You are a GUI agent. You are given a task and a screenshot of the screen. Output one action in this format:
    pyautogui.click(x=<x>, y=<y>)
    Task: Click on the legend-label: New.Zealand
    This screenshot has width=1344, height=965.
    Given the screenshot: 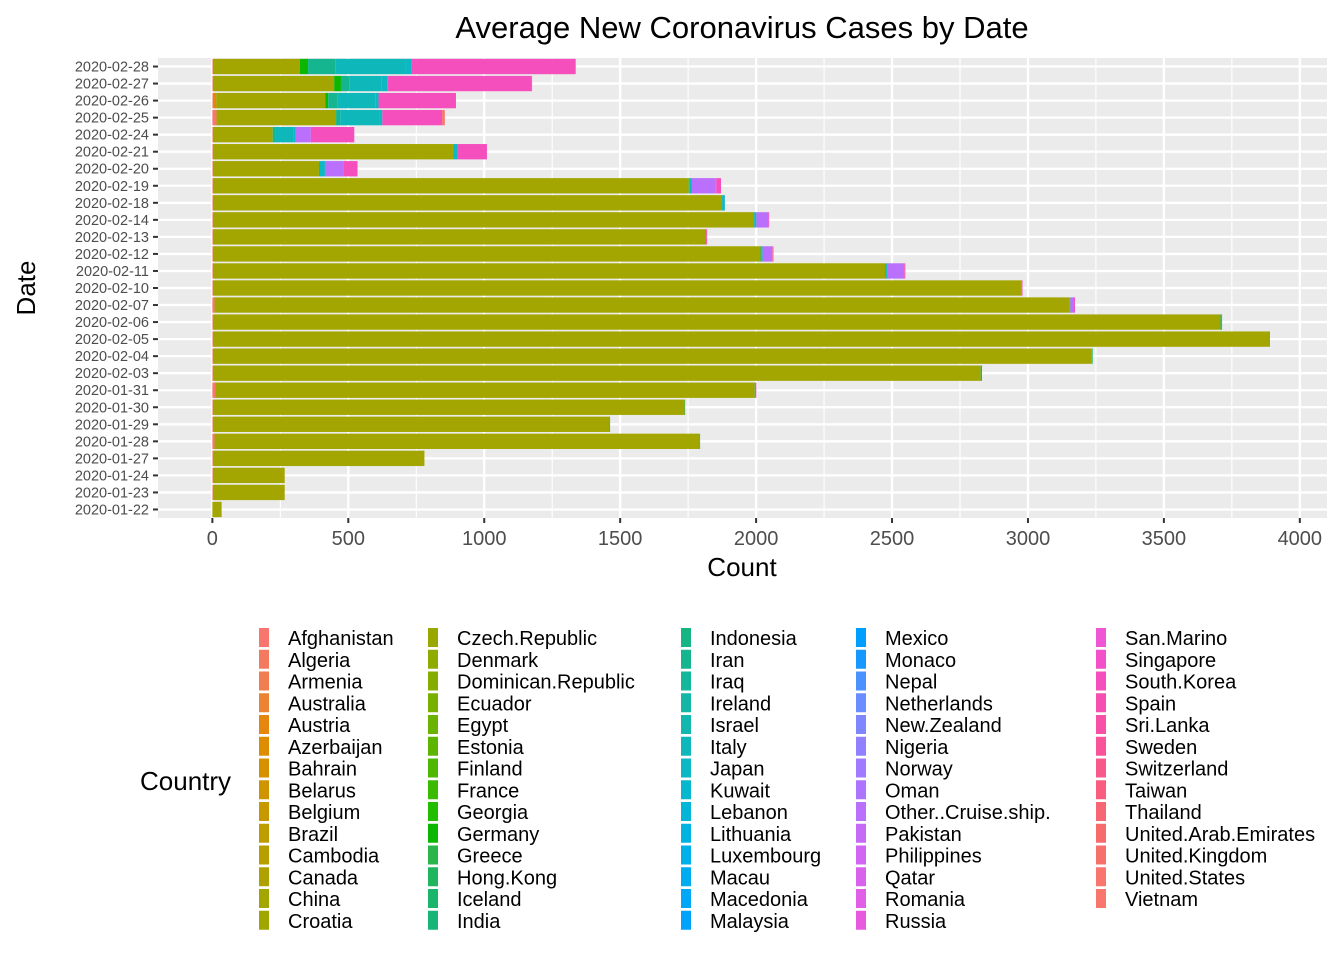 What is the action you would take?
    pyautogui.click(x=943, y=726)
    